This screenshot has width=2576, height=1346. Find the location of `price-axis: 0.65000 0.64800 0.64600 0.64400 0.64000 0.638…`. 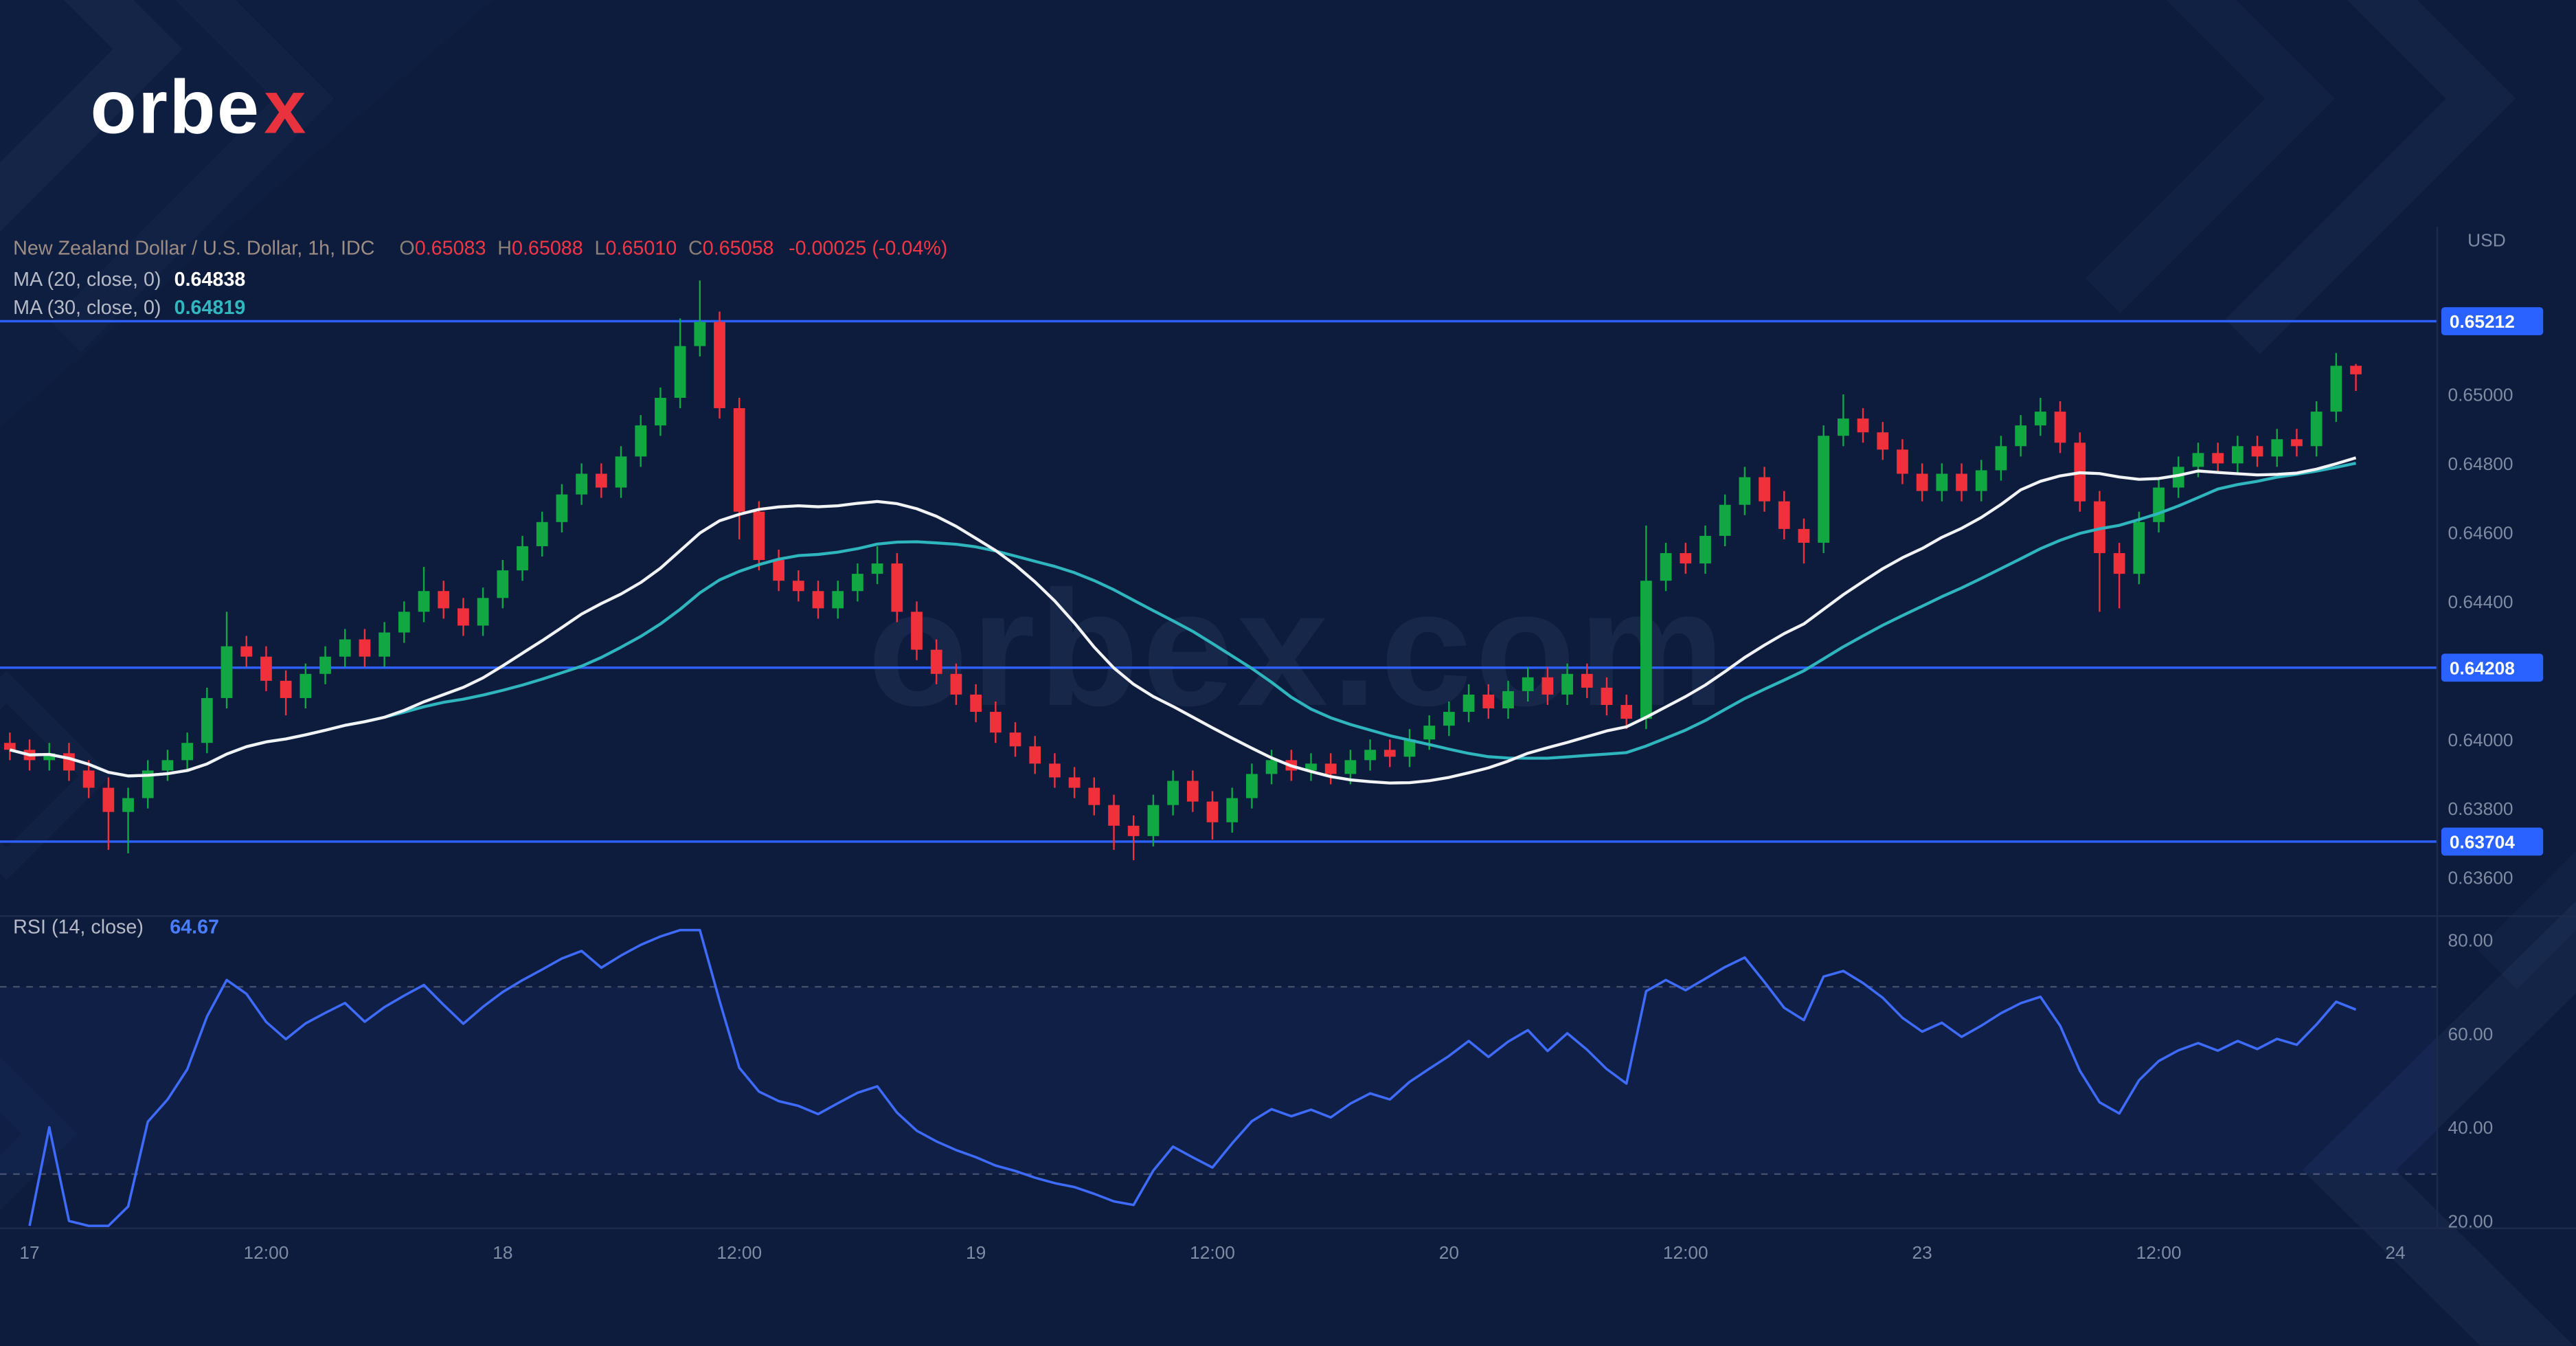

price-axis: 0.65000 0.64800 0.64600 0.64400 0.64000 0.638… is located at coordinates (2492, 597).